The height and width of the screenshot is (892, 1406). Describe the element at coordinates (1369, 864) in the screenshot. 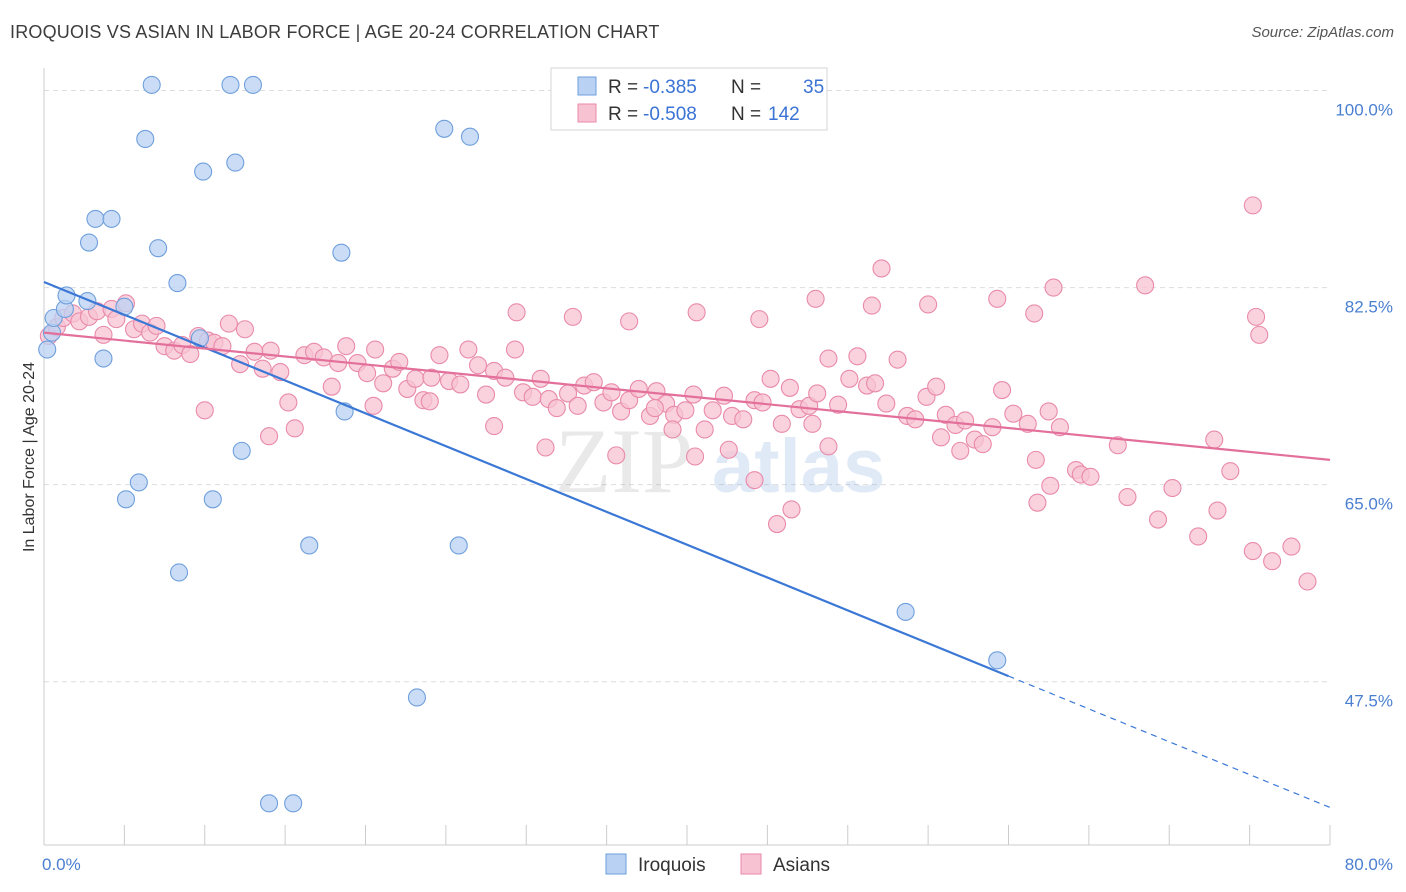

I see `x-tick-label-1: 80.0%` at that location.